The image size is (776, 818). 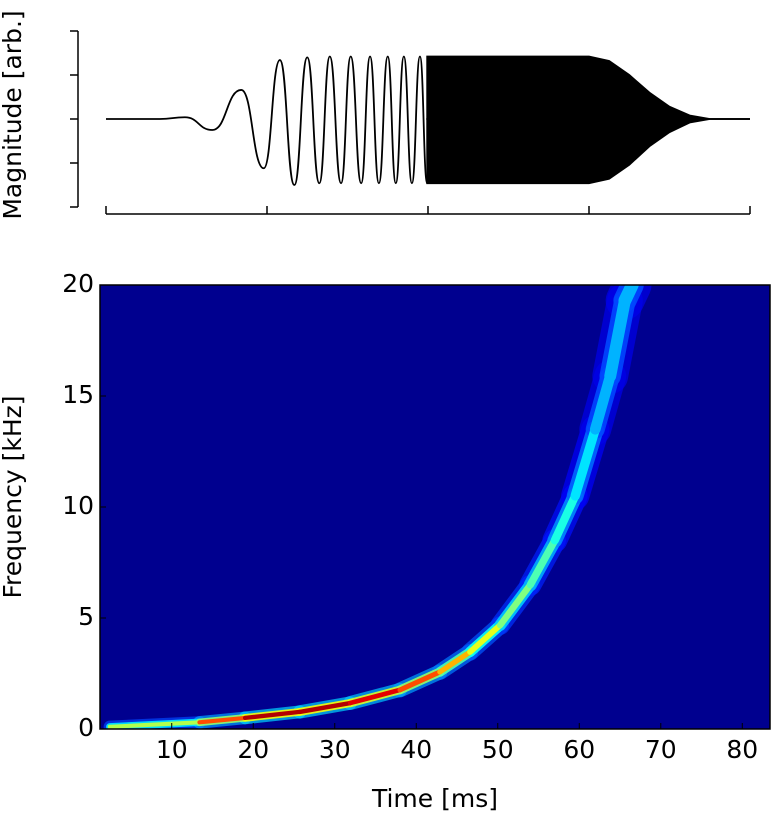 I want to click on x-tick-label: 30, so click(x=335, y=749).